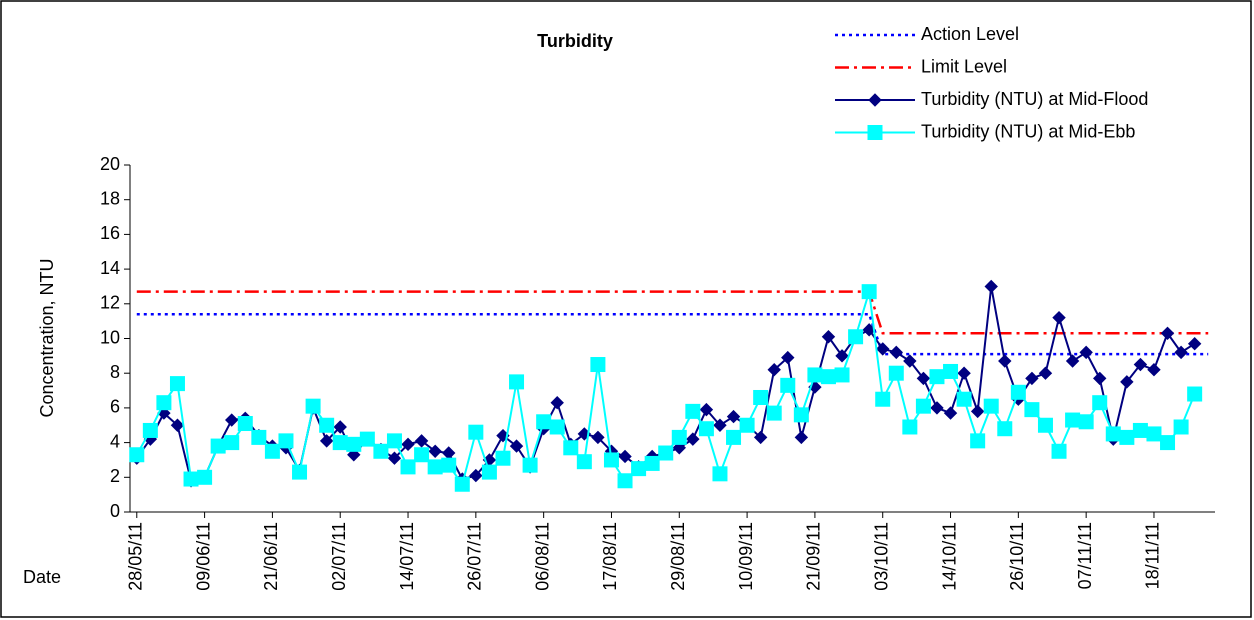 The width and height of the screenshot is (1254, 620). I want to click on x-tick-label: 14/10/11, so click(949, 556).